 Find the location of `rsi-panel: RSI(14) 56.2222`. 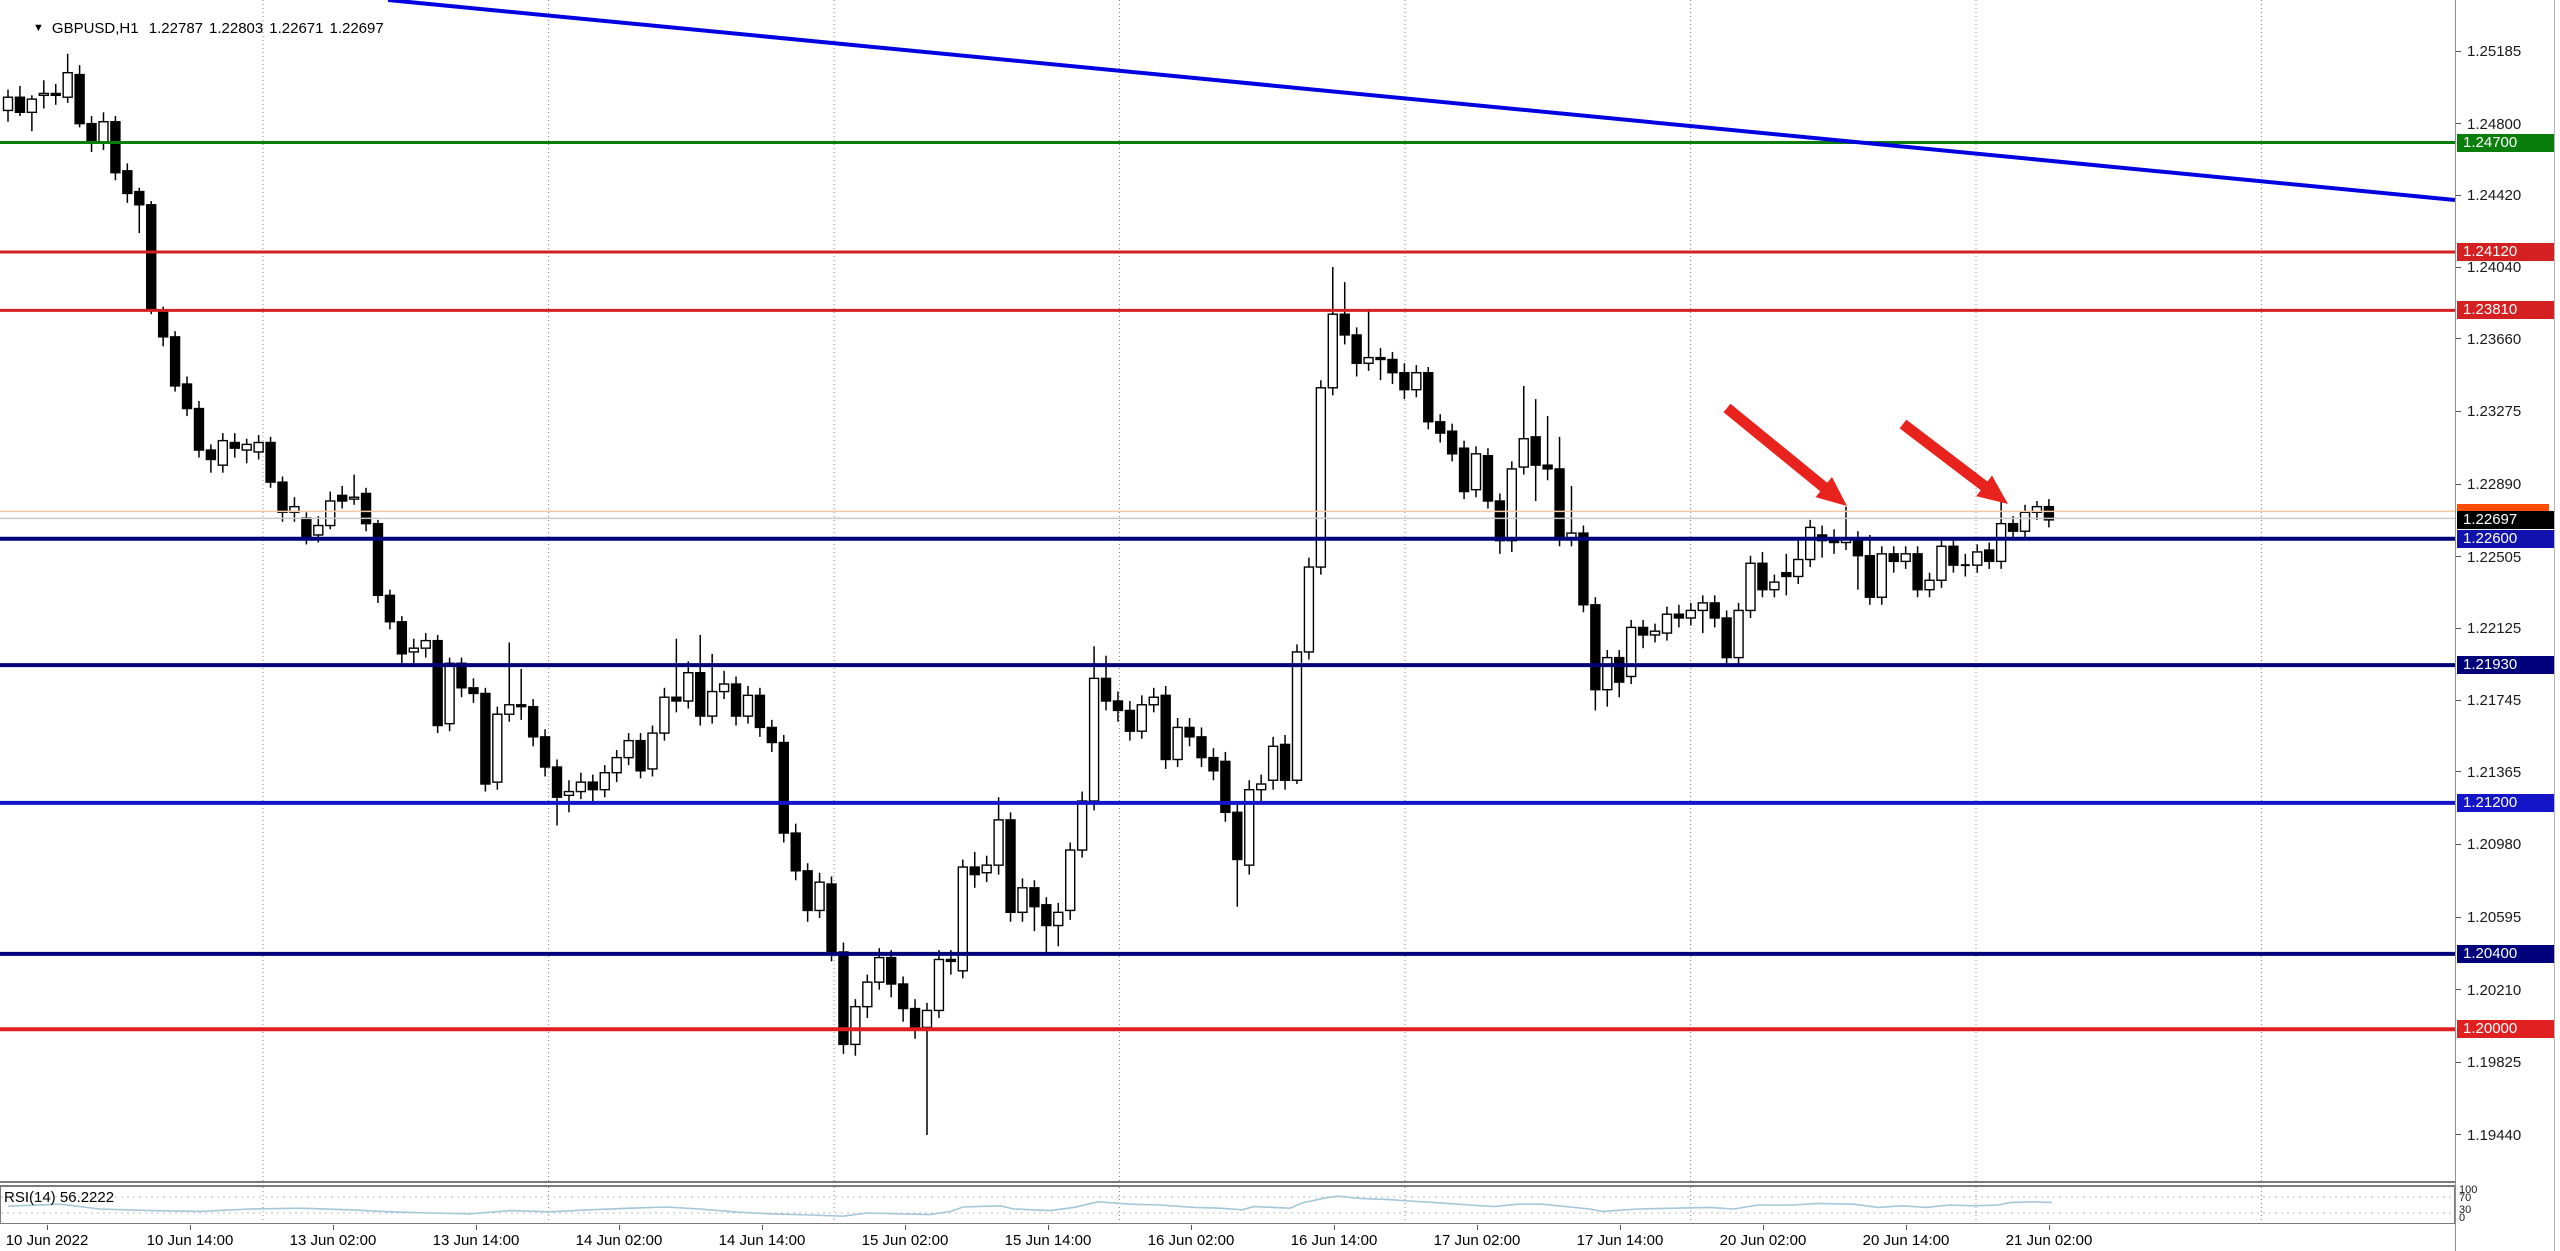

rsi-panel: RSI(14) 56.2222 is located at coordinates (1227, 1205).